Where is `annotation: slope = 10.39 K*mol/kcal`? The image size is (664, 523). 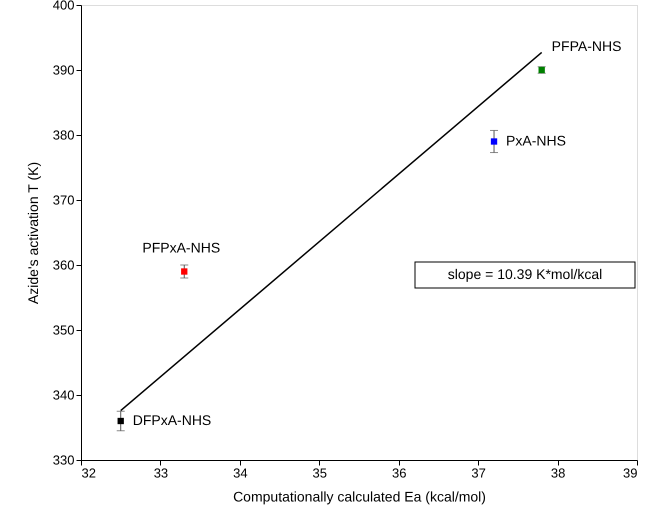
annotation: slope = 10.39 K*mol/kcal is located at coordinates (525, 274).